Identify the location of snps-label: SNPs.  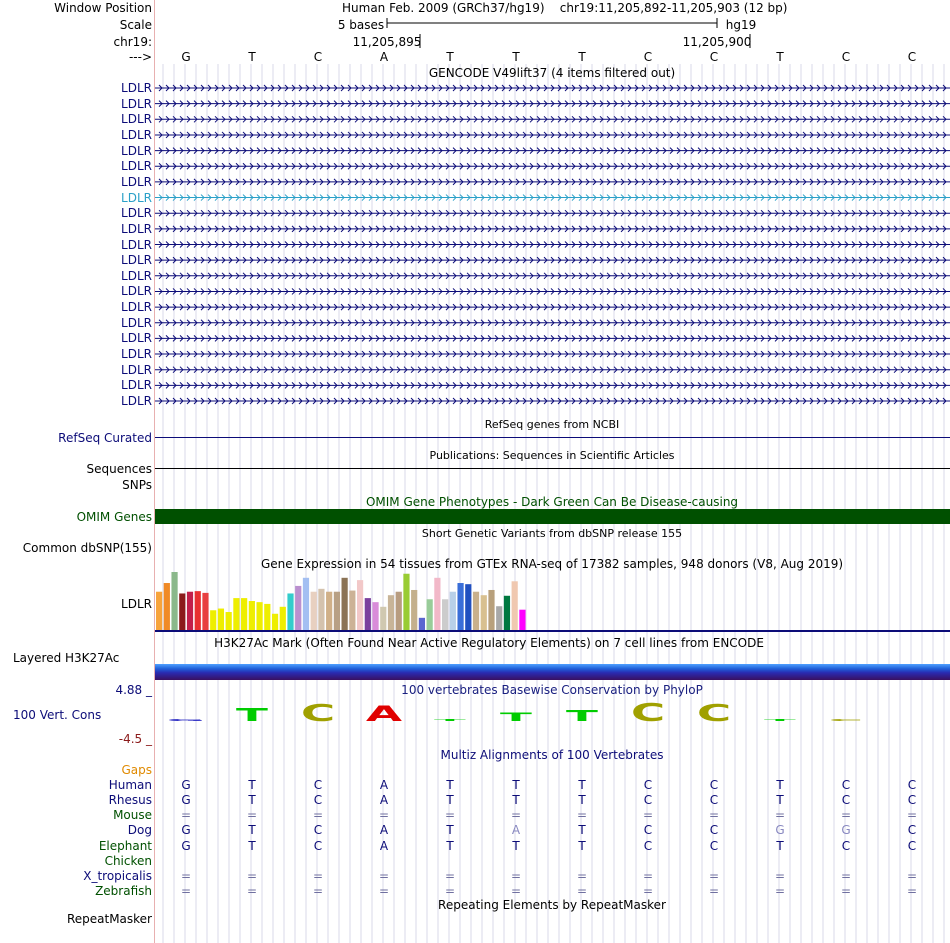
(137, 485).